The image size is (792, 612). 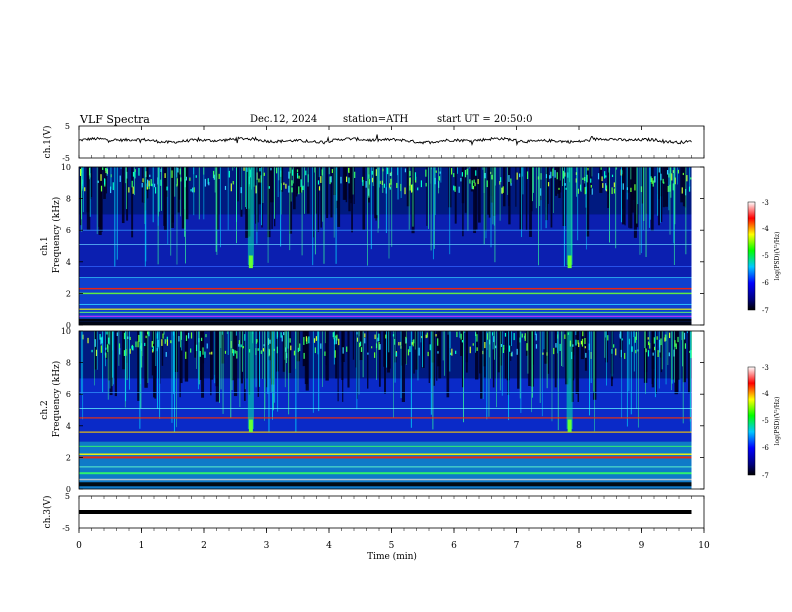 I want to click on xtick-label: 2, so click(x=204, y=546).